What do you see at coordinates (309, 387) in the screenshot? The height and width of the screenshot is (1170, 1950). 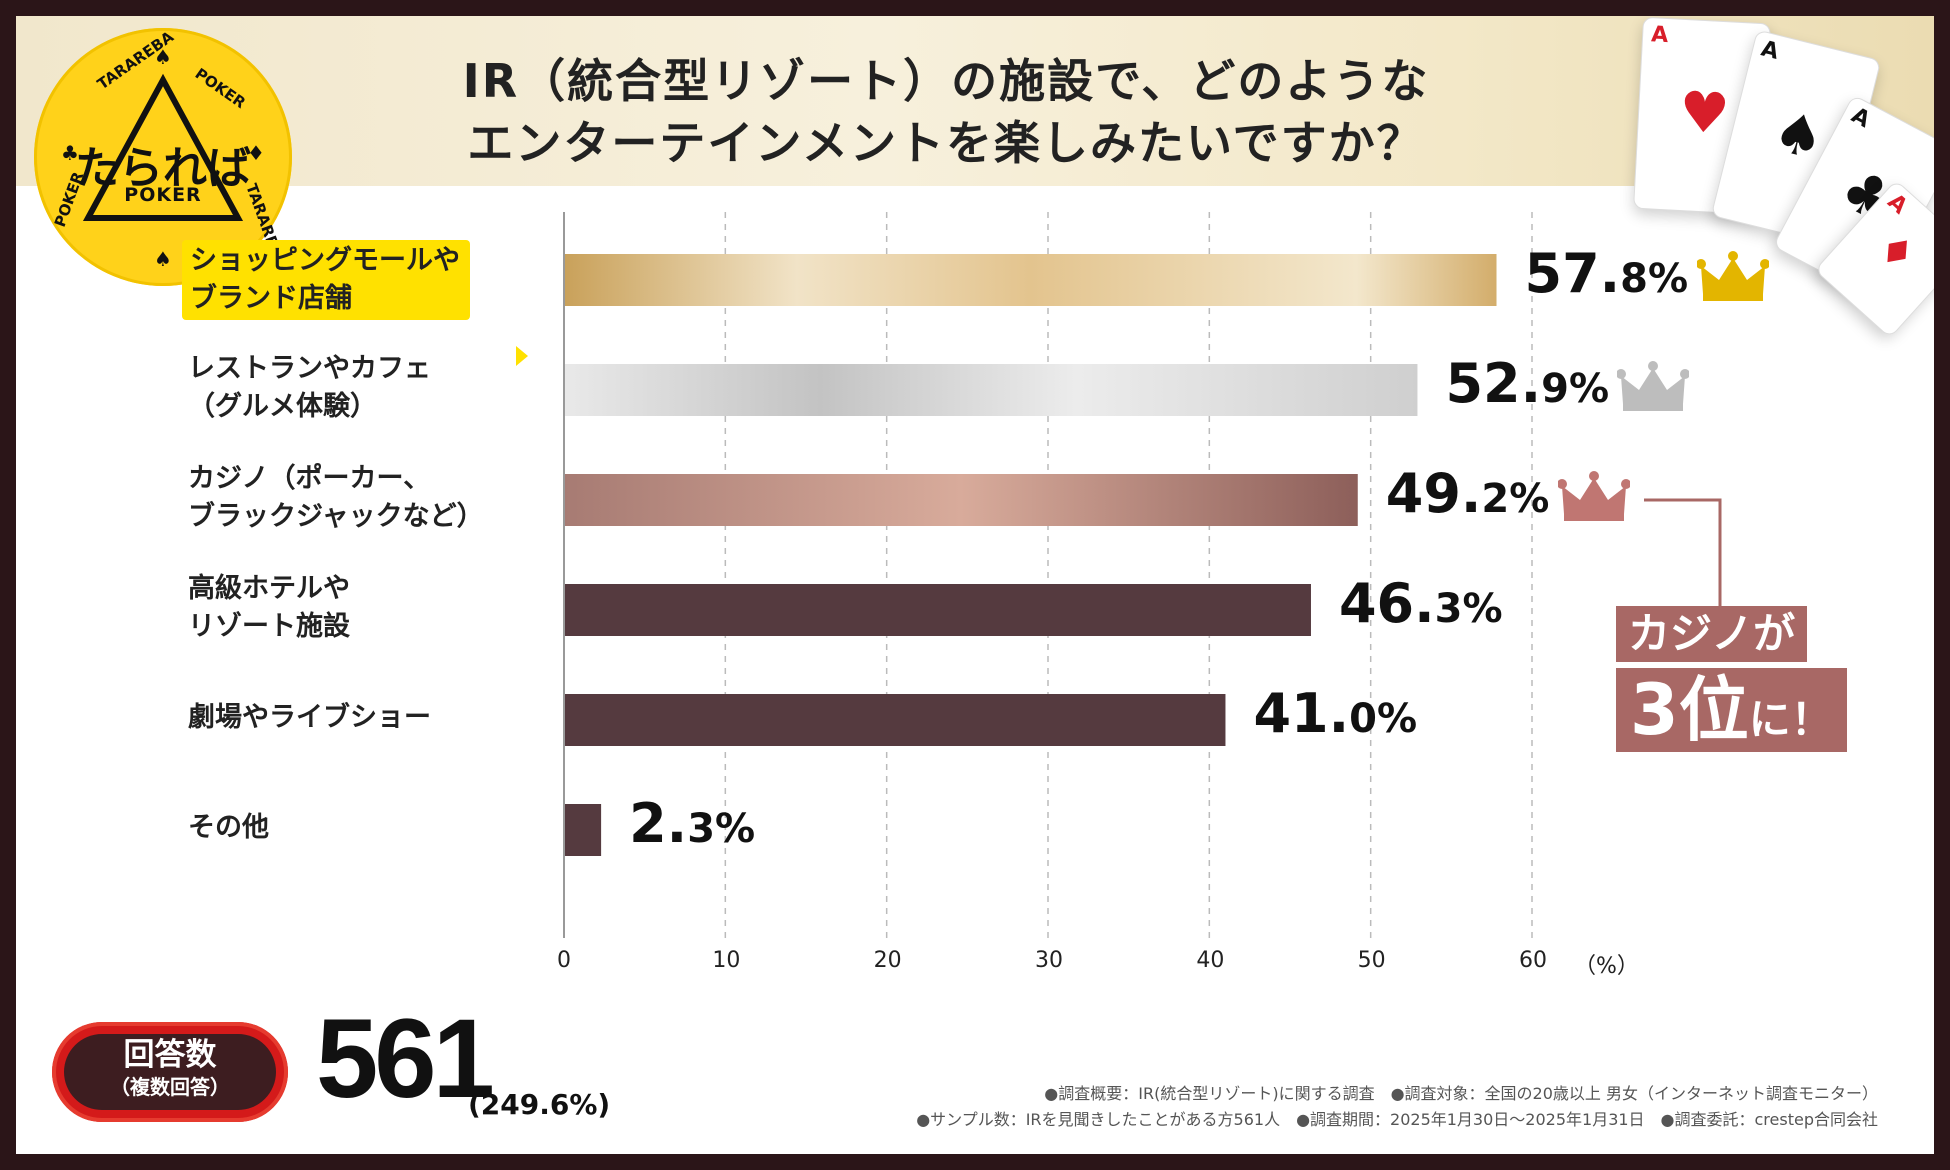 I see `category-label: レストランやカフェ （グルメ体験）` at bounding box center [309, 387].